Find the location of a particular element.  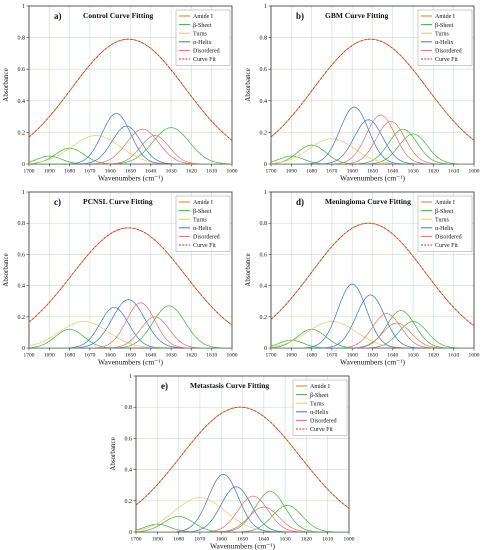

legend-box is located at coordinates (203, 37).